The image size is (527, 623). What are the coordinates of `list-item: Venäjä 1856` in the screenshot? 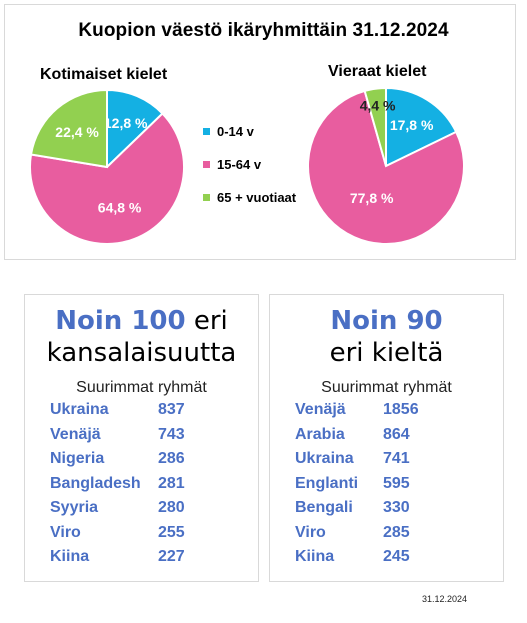 It's located at (385, 411).